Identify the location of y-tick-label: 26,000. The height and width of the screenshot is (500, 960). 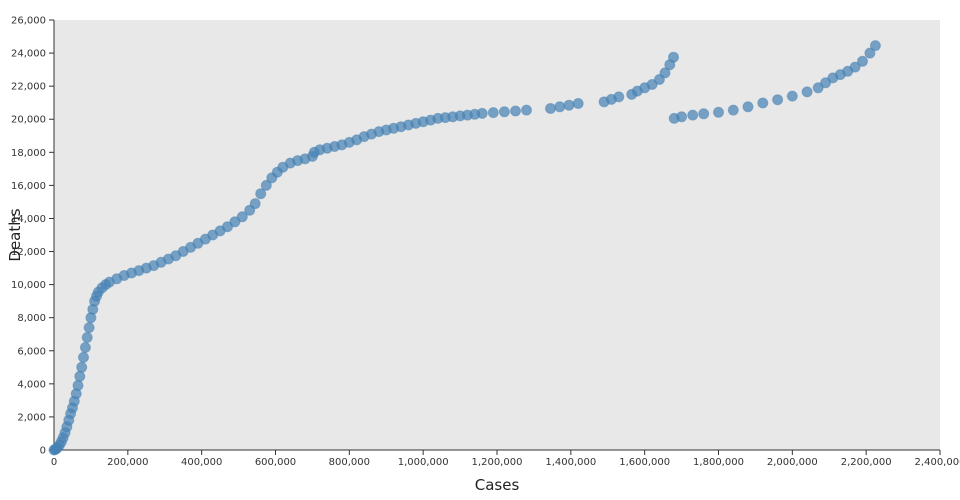
(28, 21).